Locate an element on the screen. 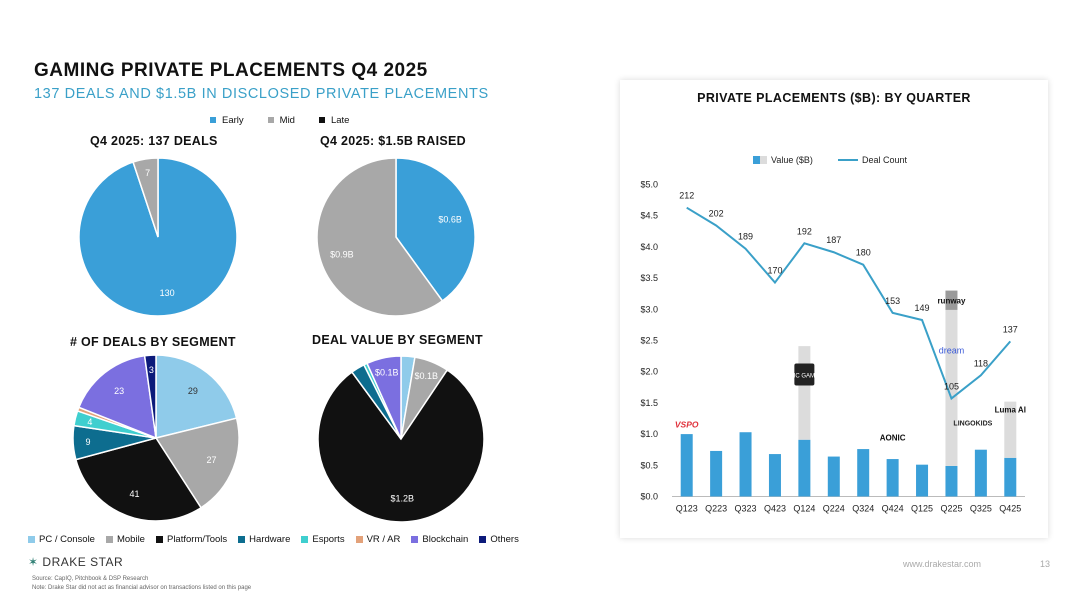  legend-item-platform-tools: Platform/Tools is located at coordinates (191, 539).